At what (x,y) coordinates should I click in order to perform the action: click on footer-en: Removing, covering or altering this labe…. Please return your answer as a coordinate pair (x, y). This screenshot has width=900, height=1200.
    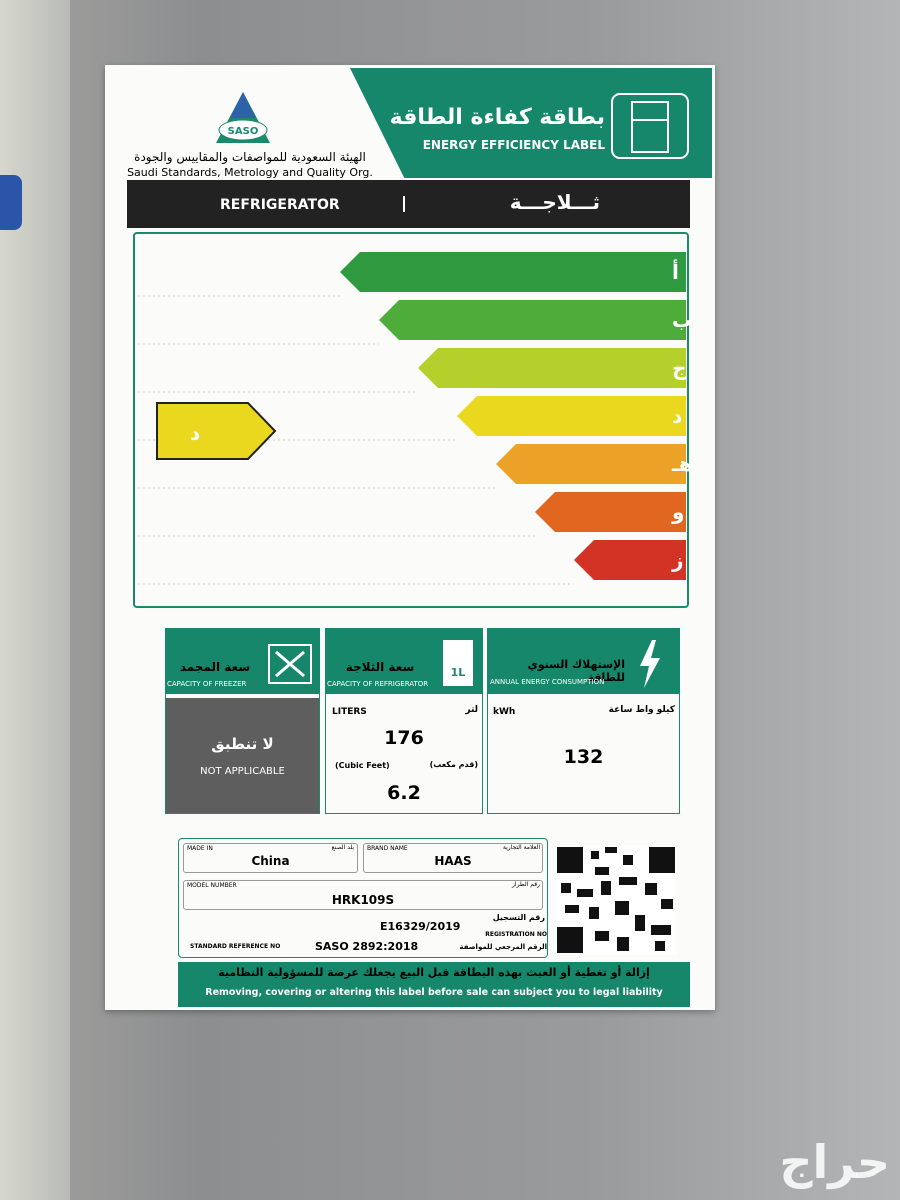
    Looking at the image, I should click on (434, 992).